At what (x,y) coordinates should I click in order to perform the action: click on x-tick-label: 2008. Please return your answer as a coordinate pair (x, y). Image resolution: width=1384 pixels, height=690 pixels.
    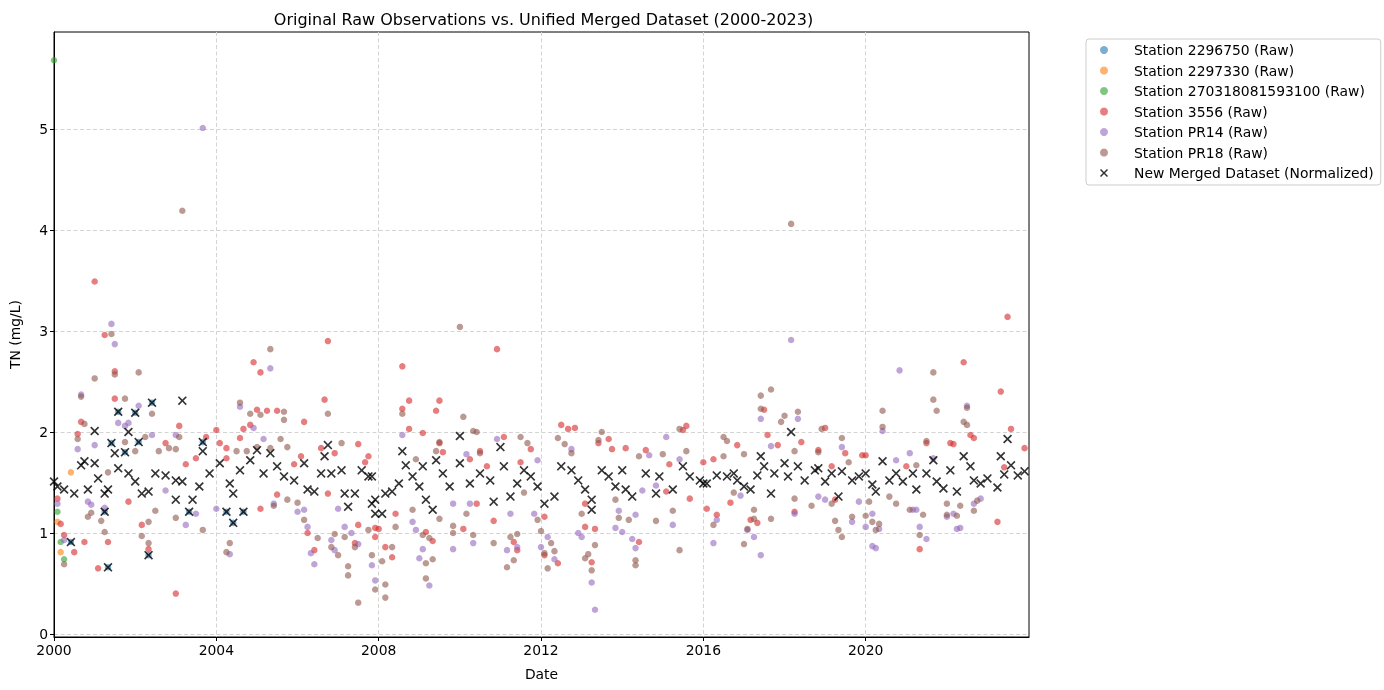
    Looking at the image, I should click on (378, 650).